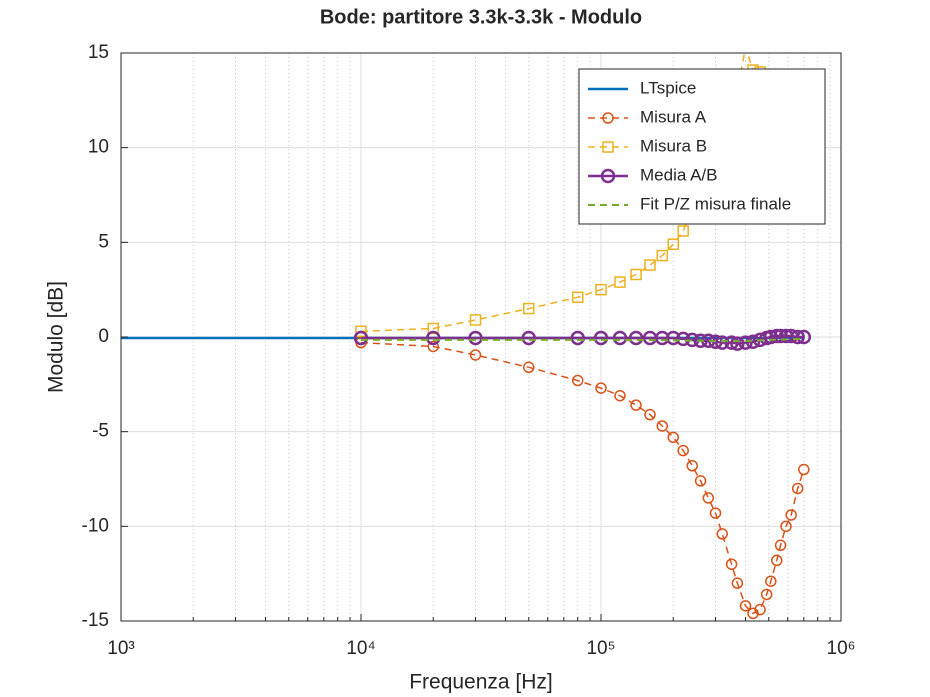 The width and height of the screenshot is (930, 697). Describe the element at coordinates (673, 116) in the screenshot. I see `legend-label: Misura A` at that location.